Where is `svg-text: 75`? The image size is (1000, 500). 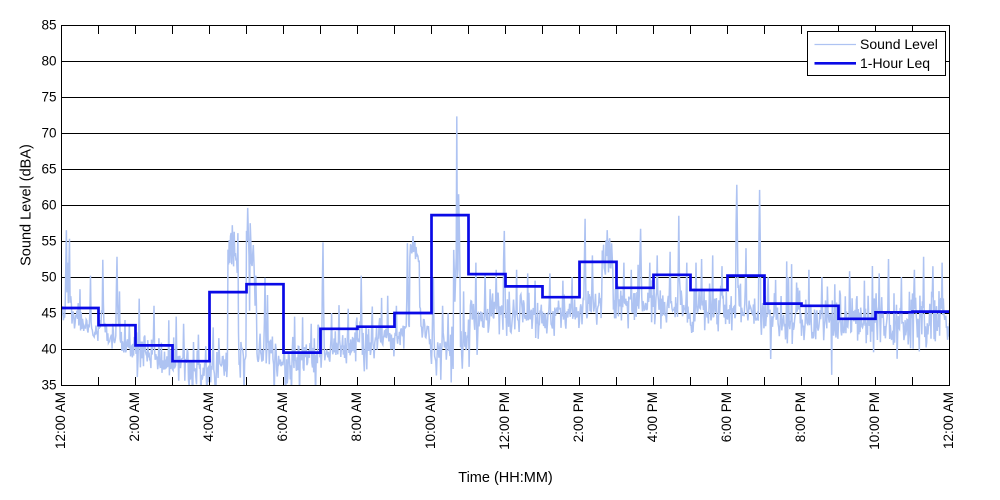 svg-text: 75 is located at coordinates (48, 97).